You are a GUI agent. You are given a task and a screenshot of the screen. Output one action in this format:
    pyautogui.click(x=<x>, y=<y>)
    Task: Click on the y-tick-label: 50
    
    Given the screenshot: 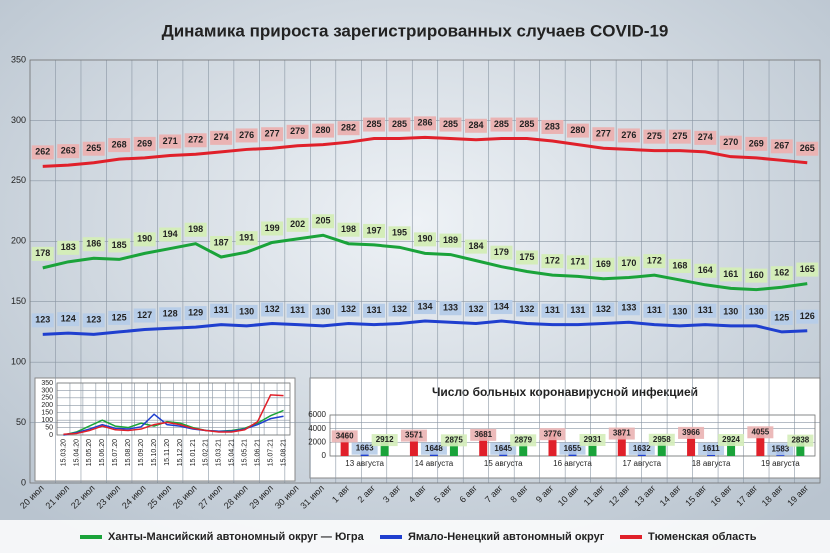 What is the action you would take?
    pyautogui.click(x=21, y=422)
    